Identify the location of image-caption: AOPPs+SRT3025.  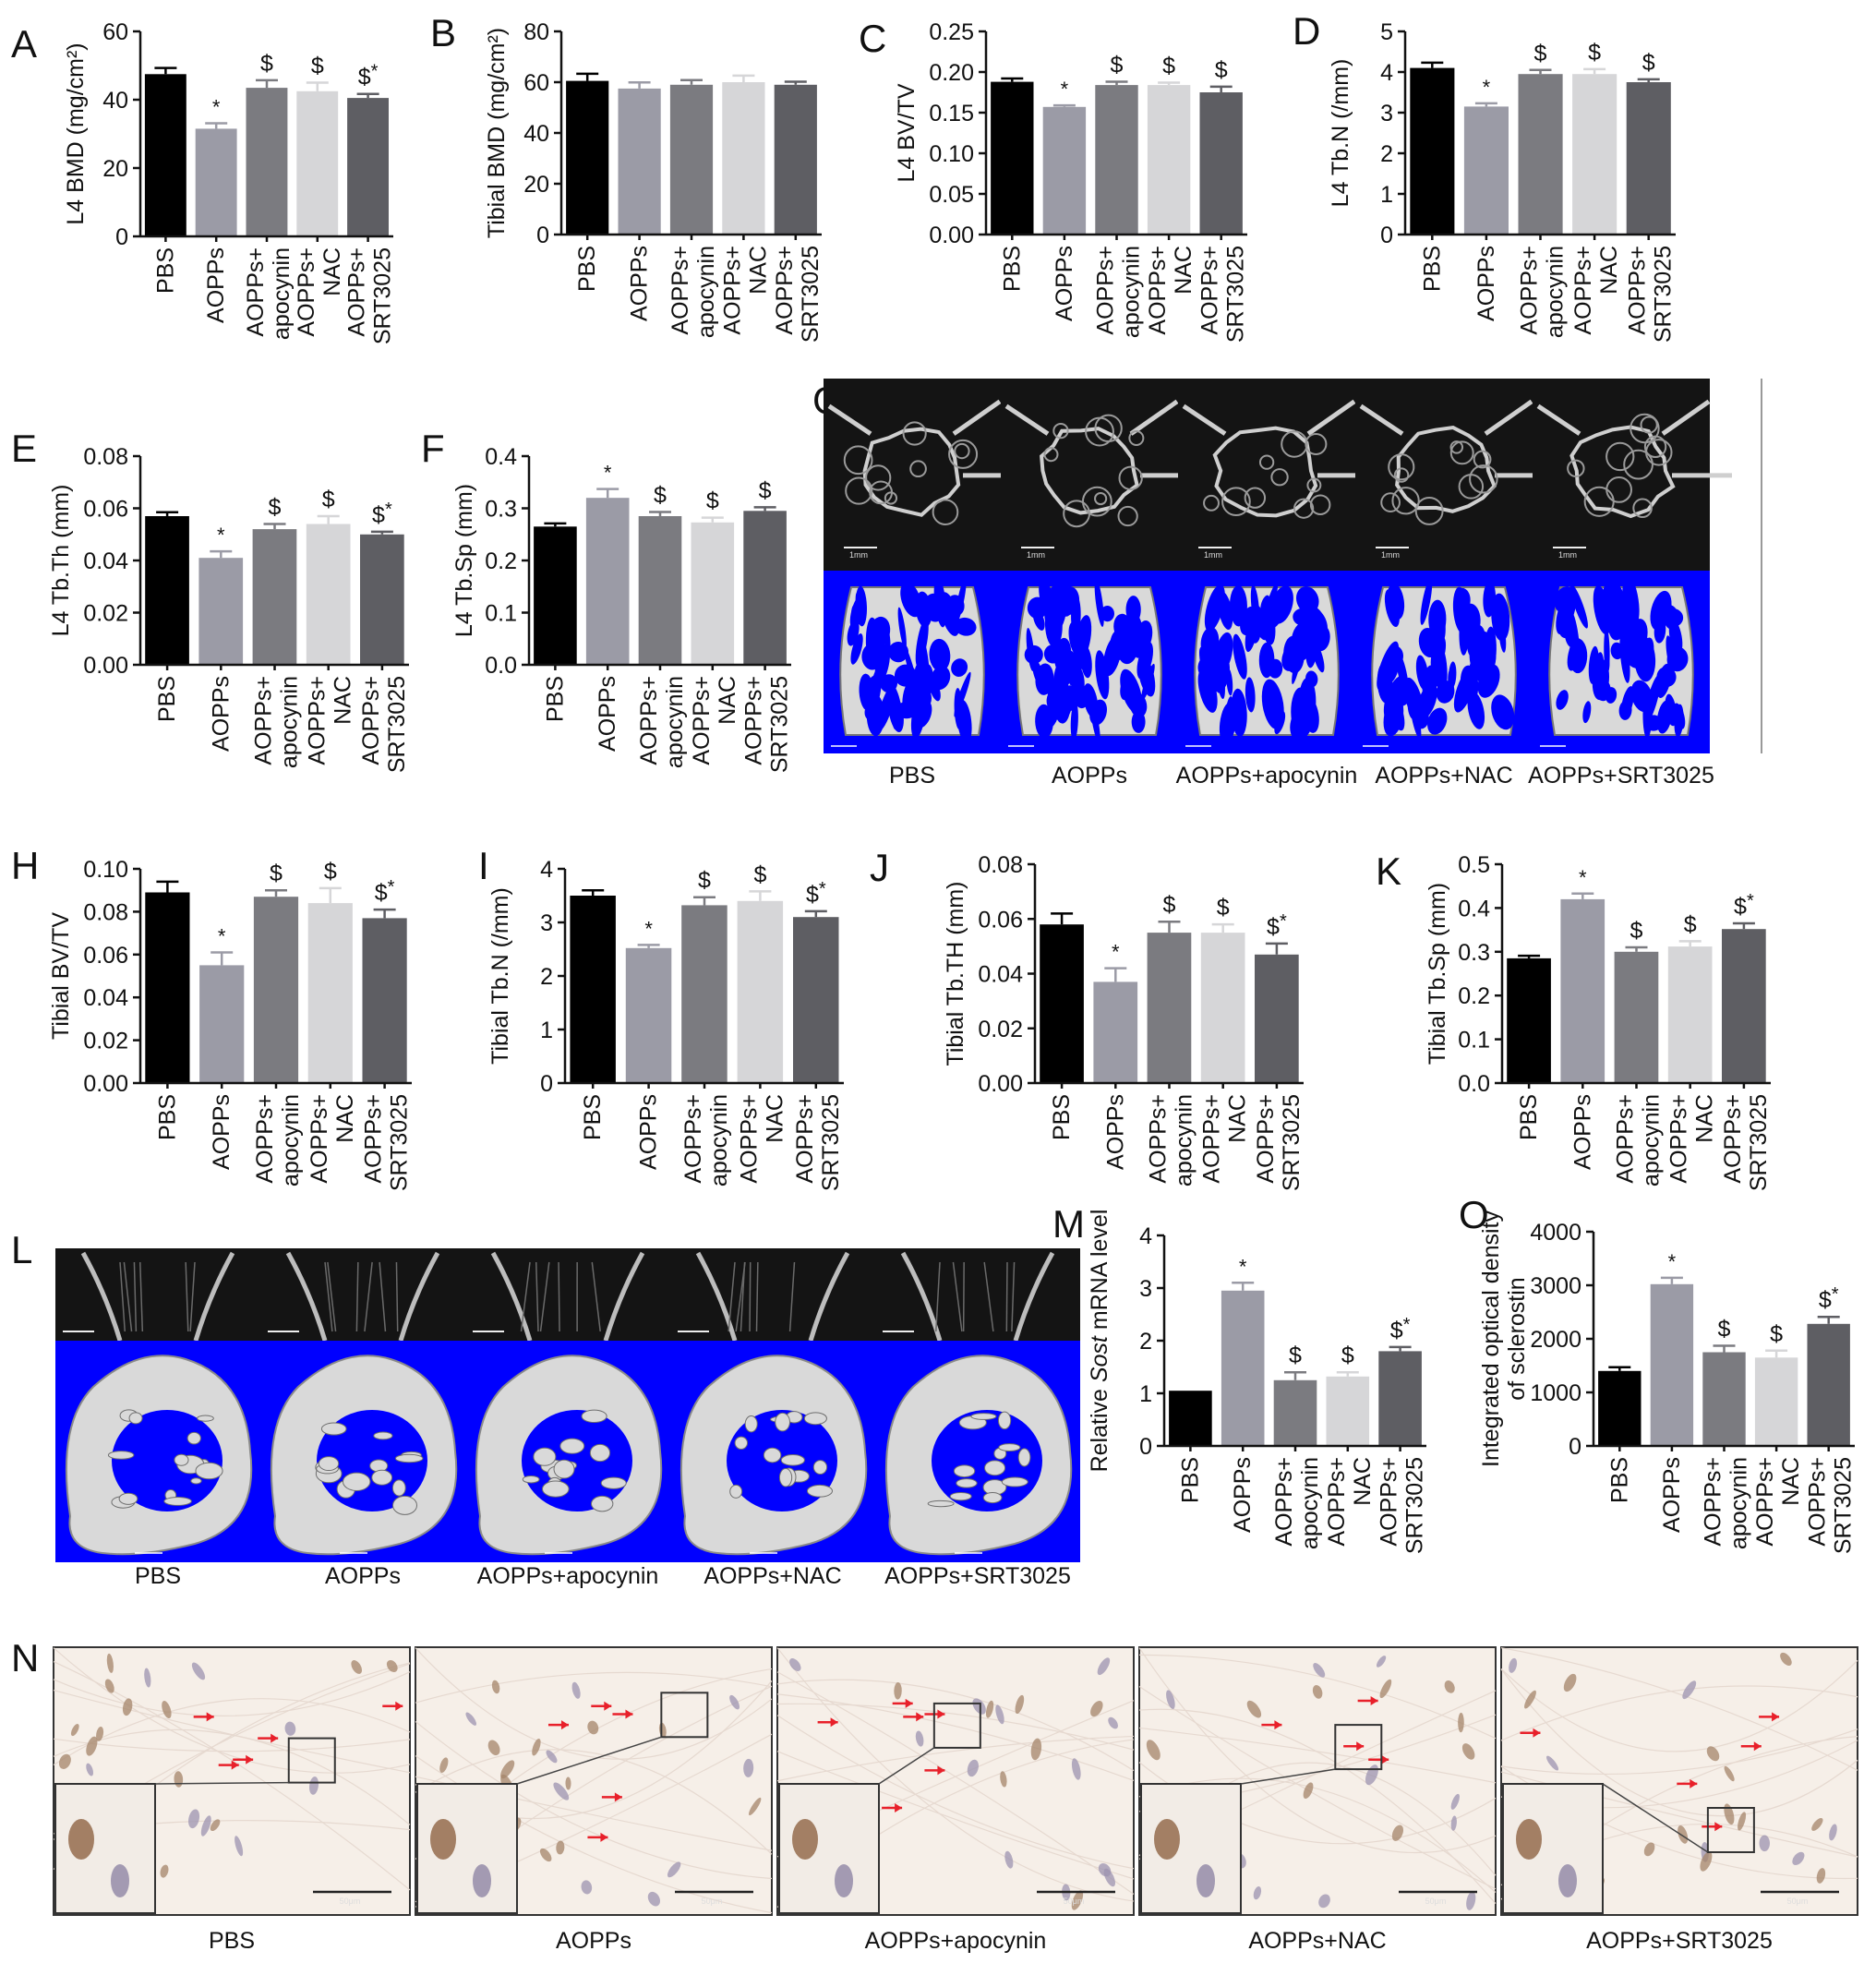
(1679, 1941).